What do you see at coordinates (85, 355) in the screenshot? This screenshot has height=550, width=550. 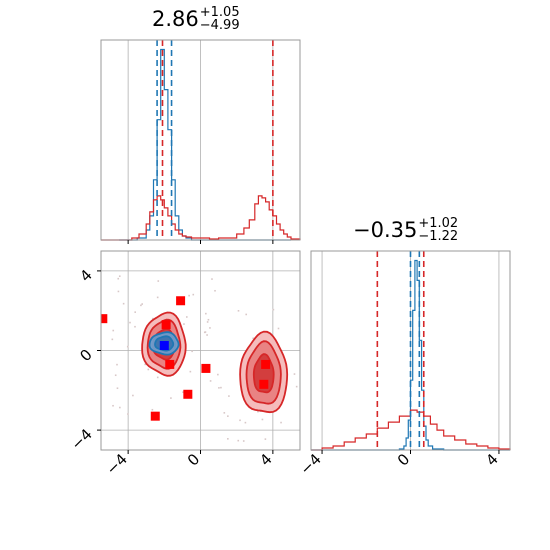 I see `y-tick-label: 0` at bounding box center [85, 355].